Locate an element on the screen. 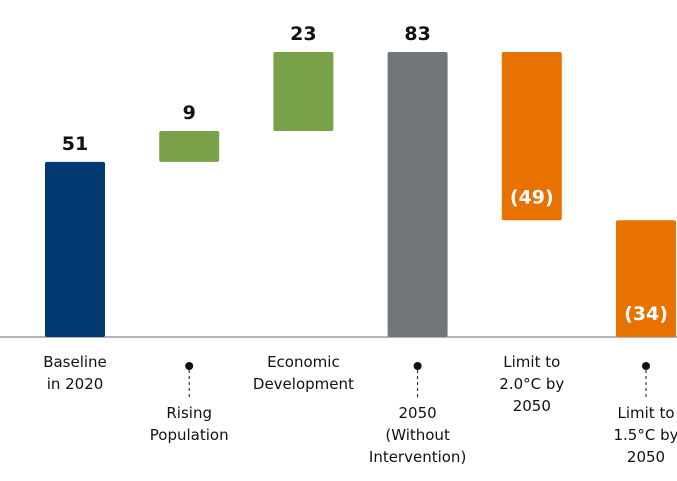 The width and height of the screenshot is (677, 481). category-label: Rising Population is located at coordinates (189, 424).